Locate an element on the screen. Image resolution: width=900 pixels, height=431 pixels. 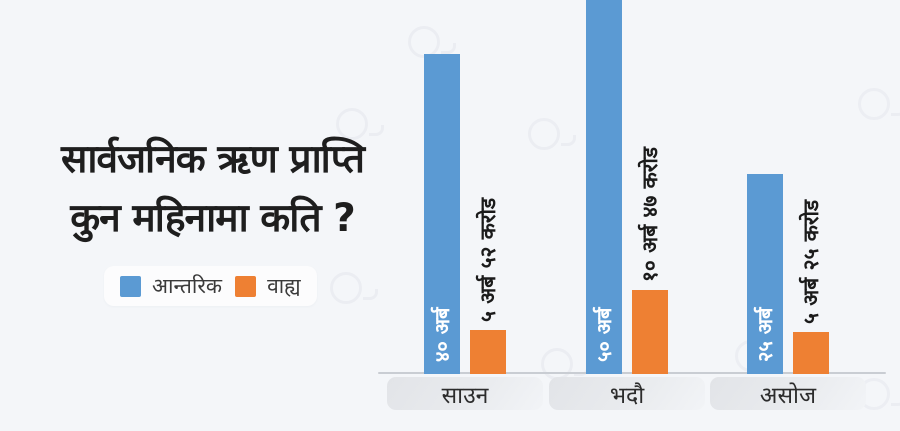
category-label: साउन is located at coordinates (465, 395).